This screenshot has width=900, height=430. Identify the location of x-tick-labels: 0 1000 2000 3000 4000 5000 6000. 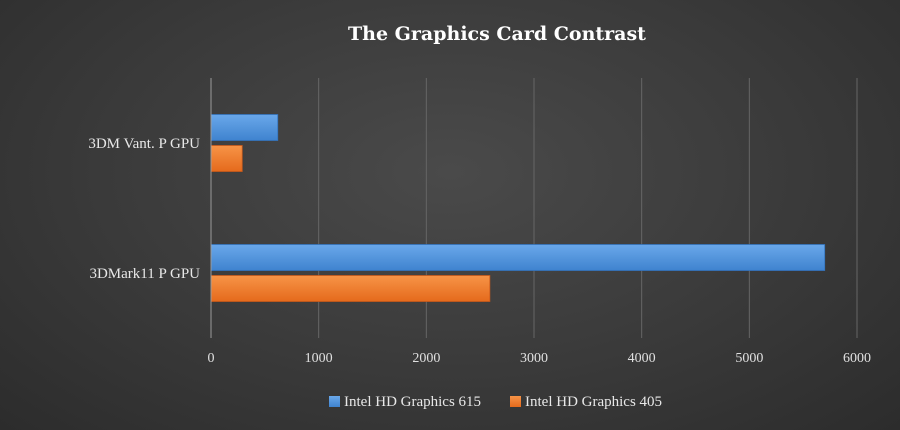
(540, 358).